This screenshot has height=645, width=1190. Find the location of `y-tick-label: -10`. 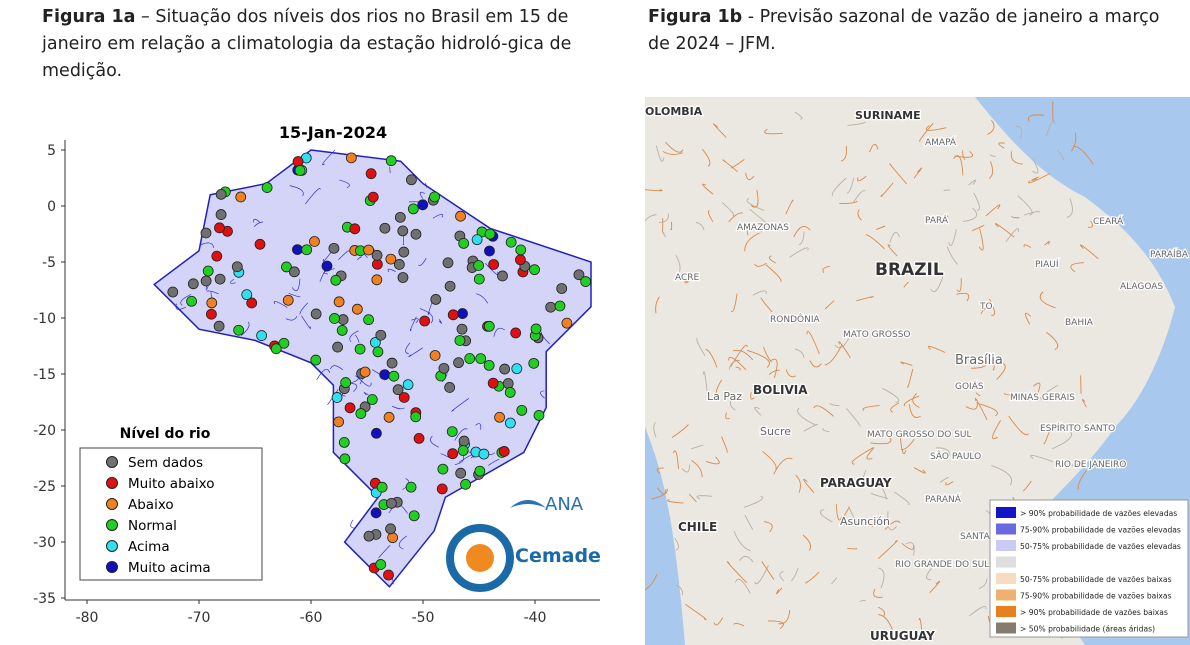

y-tick-label: -10 is located at coordinates (44, 319).